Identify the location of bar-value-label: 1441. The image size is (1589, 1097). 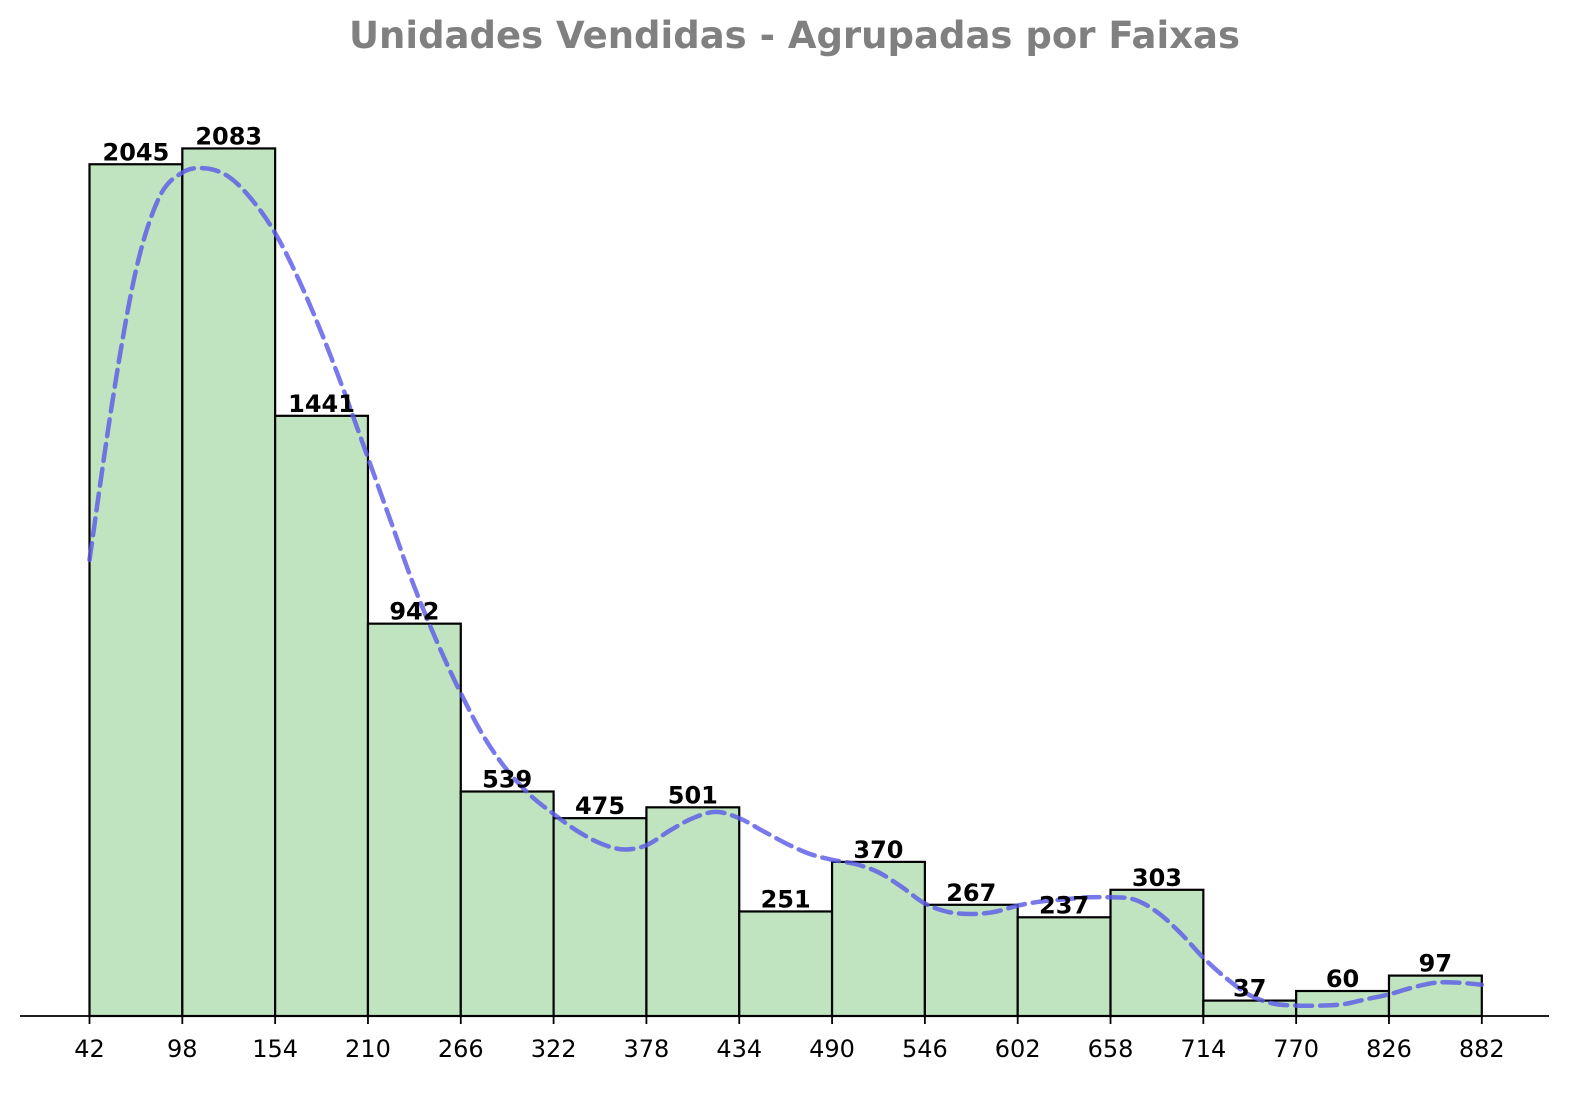
(321, 404).